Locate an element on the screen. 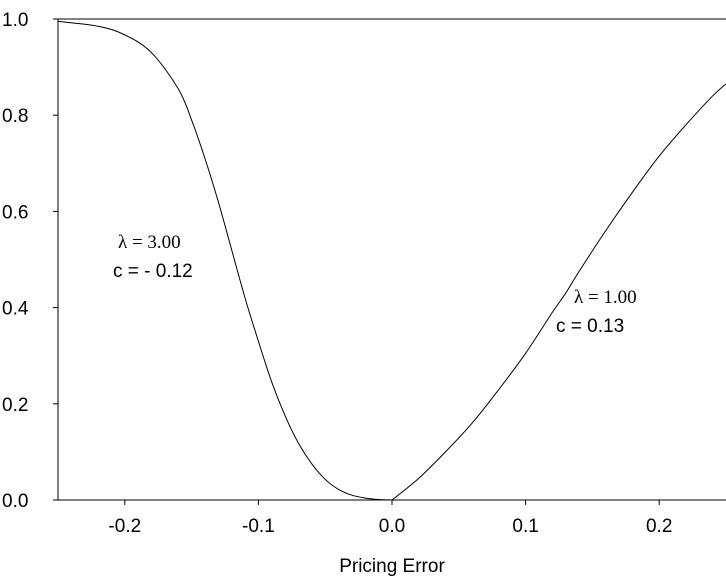 This screenshot has width=726, height=579. y-tick-label: 0.2 is located at coordinates (15, 405).